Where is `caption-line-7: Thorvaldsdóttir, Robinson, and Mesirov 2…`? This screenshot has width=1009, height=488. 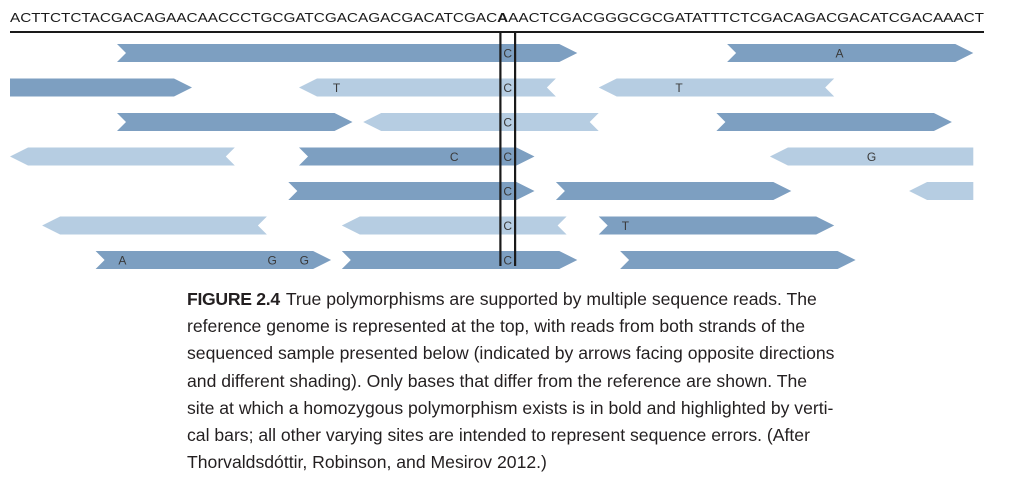
caption-line-7: Thorvaldsdóttir, Robinson, and Mesirov 2… is located at coordinates (367, 462).